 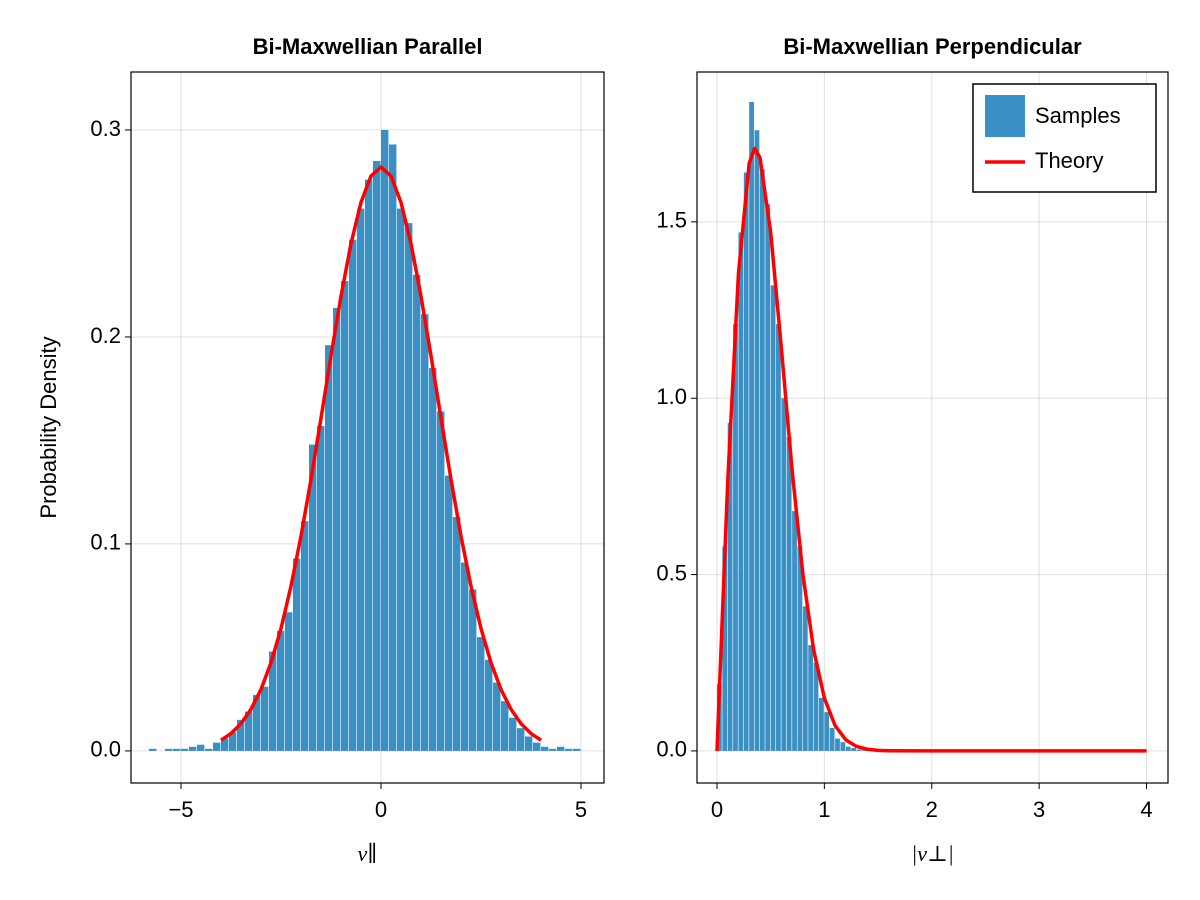 I want to click on x-tick-label: 2, so click(x=932, y=809).